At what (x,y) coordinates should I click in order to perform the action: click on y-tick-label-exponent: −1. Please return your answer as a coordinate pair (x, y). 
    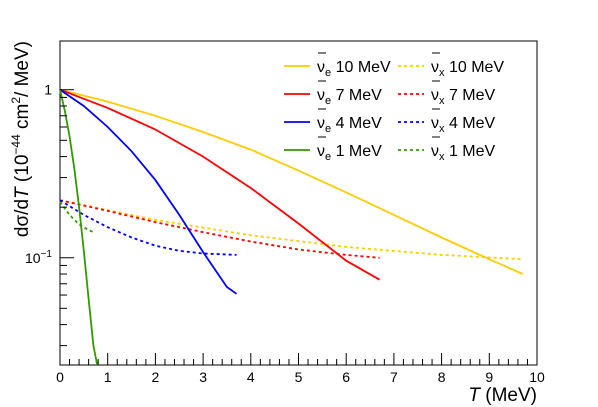
    Looking at the image, I should click on (47, 254).